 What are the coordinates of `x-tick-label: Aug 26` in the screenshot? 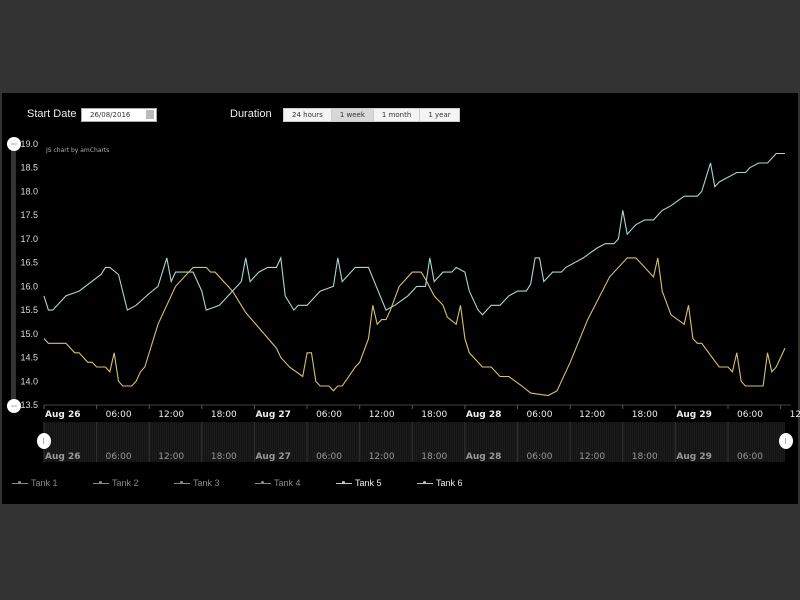 It's located at (62, 415).